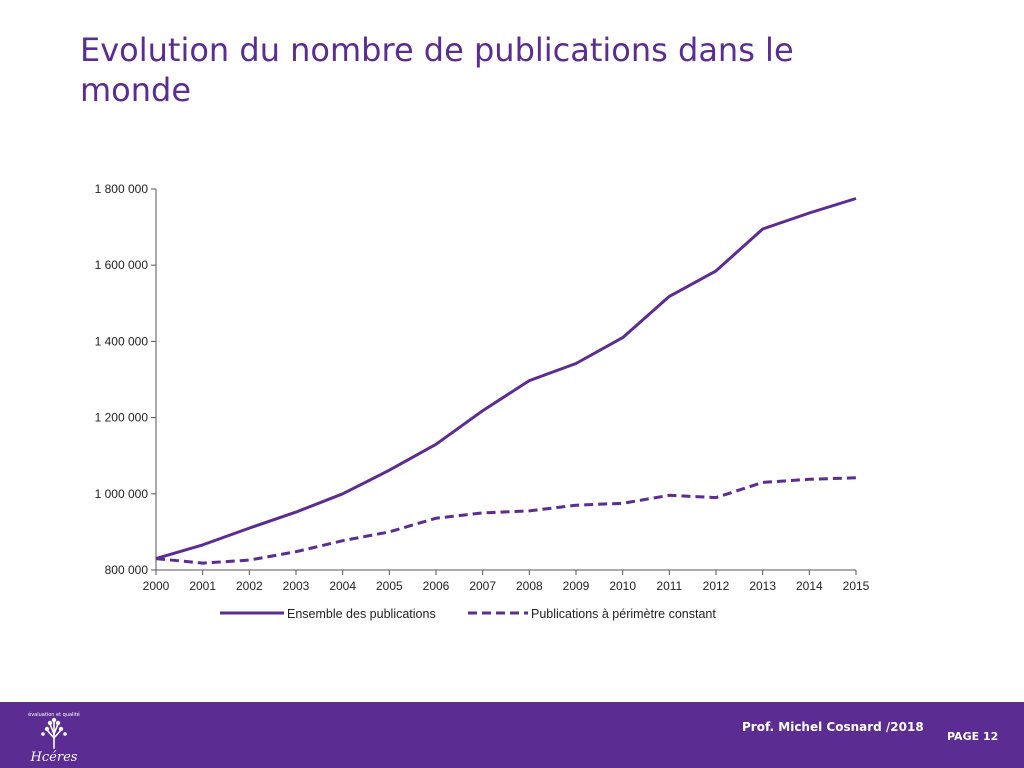 Image resolution: width=1024 pixels, height=768 pixels. What do you see at coordinates (622, 586) in the screenshot?
I see `x-tick-label: 2010` at bounding box center [622, 586].